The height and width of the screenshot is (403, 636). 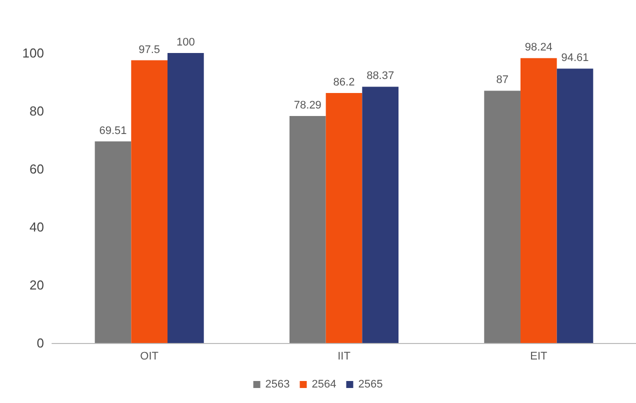 I want to click on data-label: 100, so click(x=185, y=42).